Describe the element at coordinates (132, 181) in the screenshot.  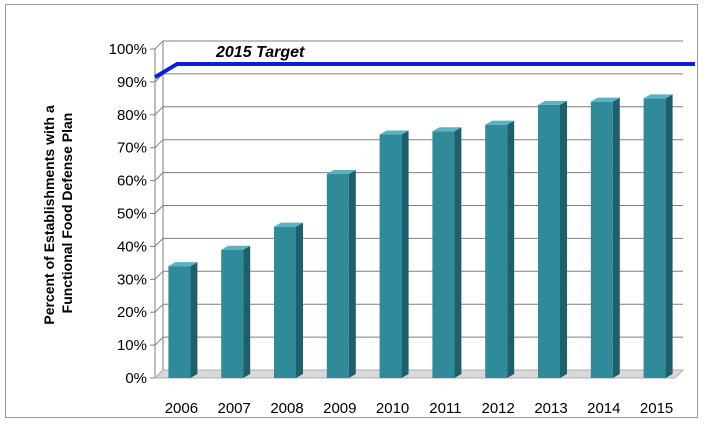
I see `y-tick-label: 60%` at that location.